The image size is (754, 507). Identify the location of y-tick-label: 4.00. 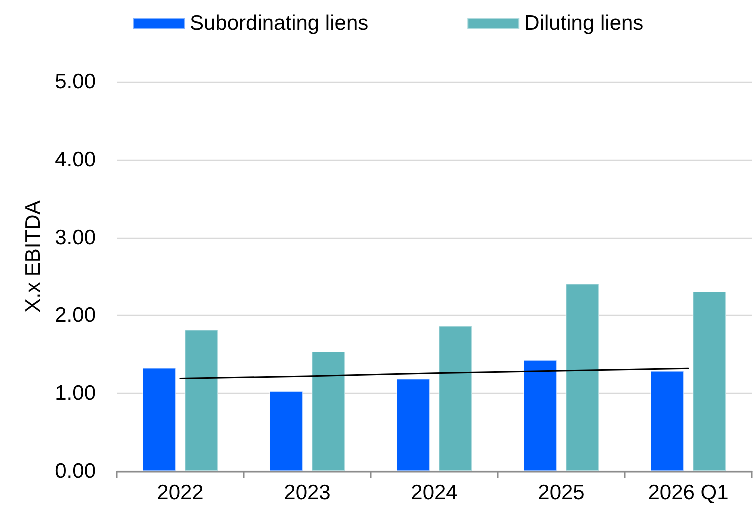
(75, 160).